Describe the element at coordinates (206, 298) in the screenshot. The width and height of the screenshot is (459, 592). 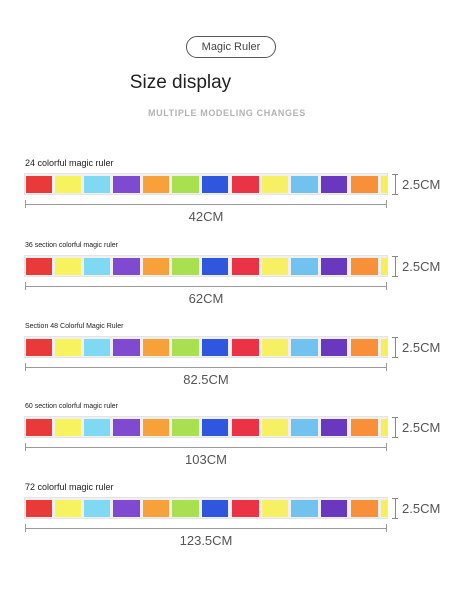
I see `length-value: 62CM` at that location.